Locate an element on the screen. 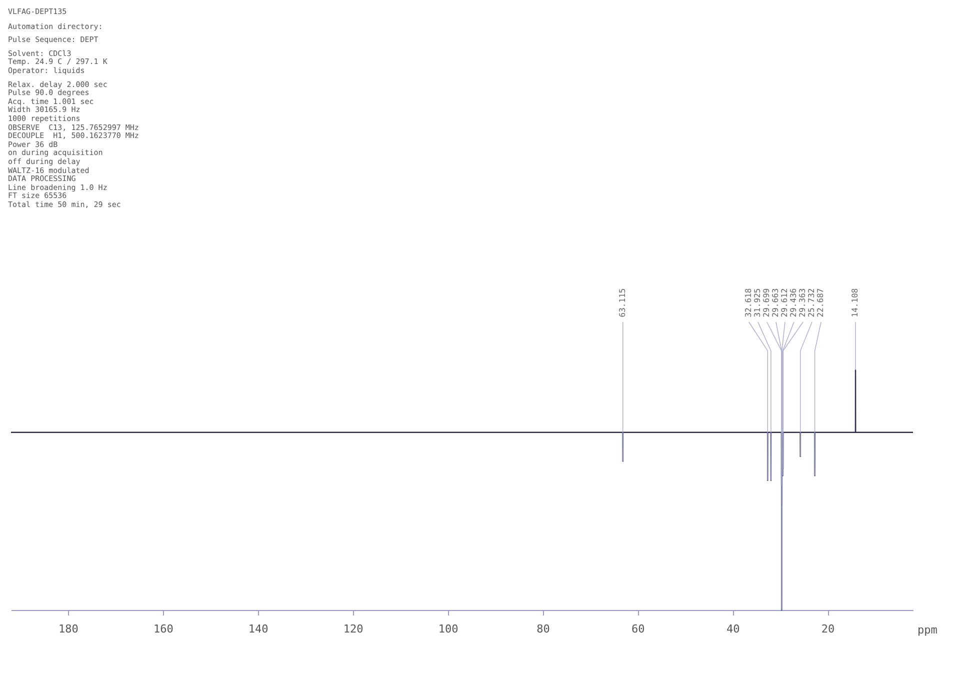 This screenshot has width=965, height=675. annotation: 22.687 is located at coordinates (821, 303).